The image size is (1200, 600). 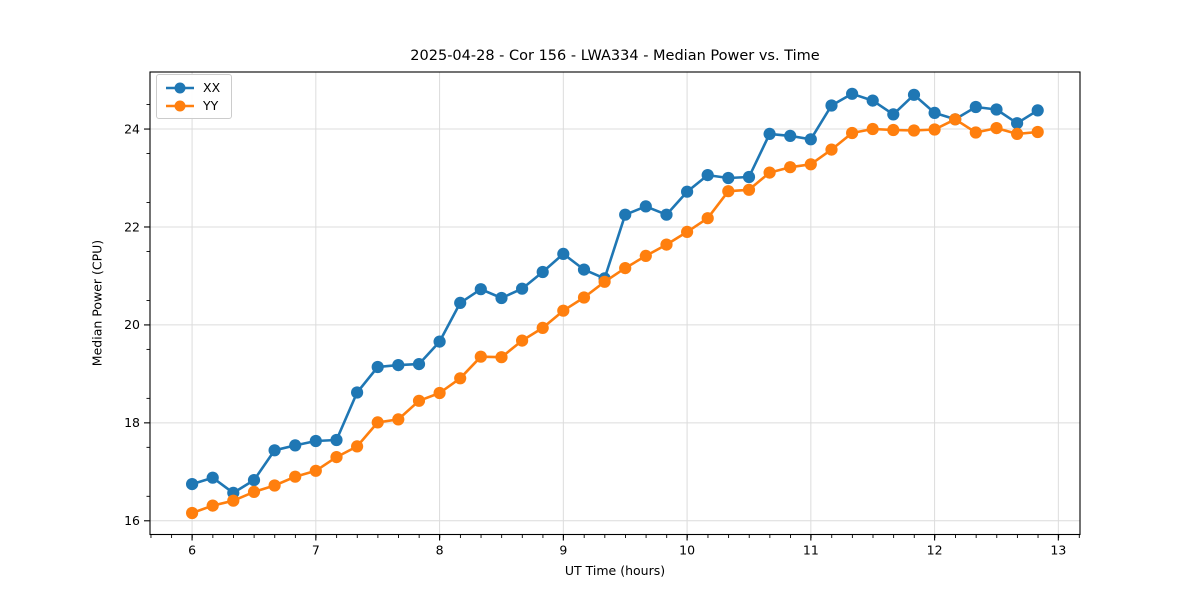 What do you see at coordinates (180, 87) in the screenshot?
I see `legend-swatch-xx` at bounding box center [180, 87].